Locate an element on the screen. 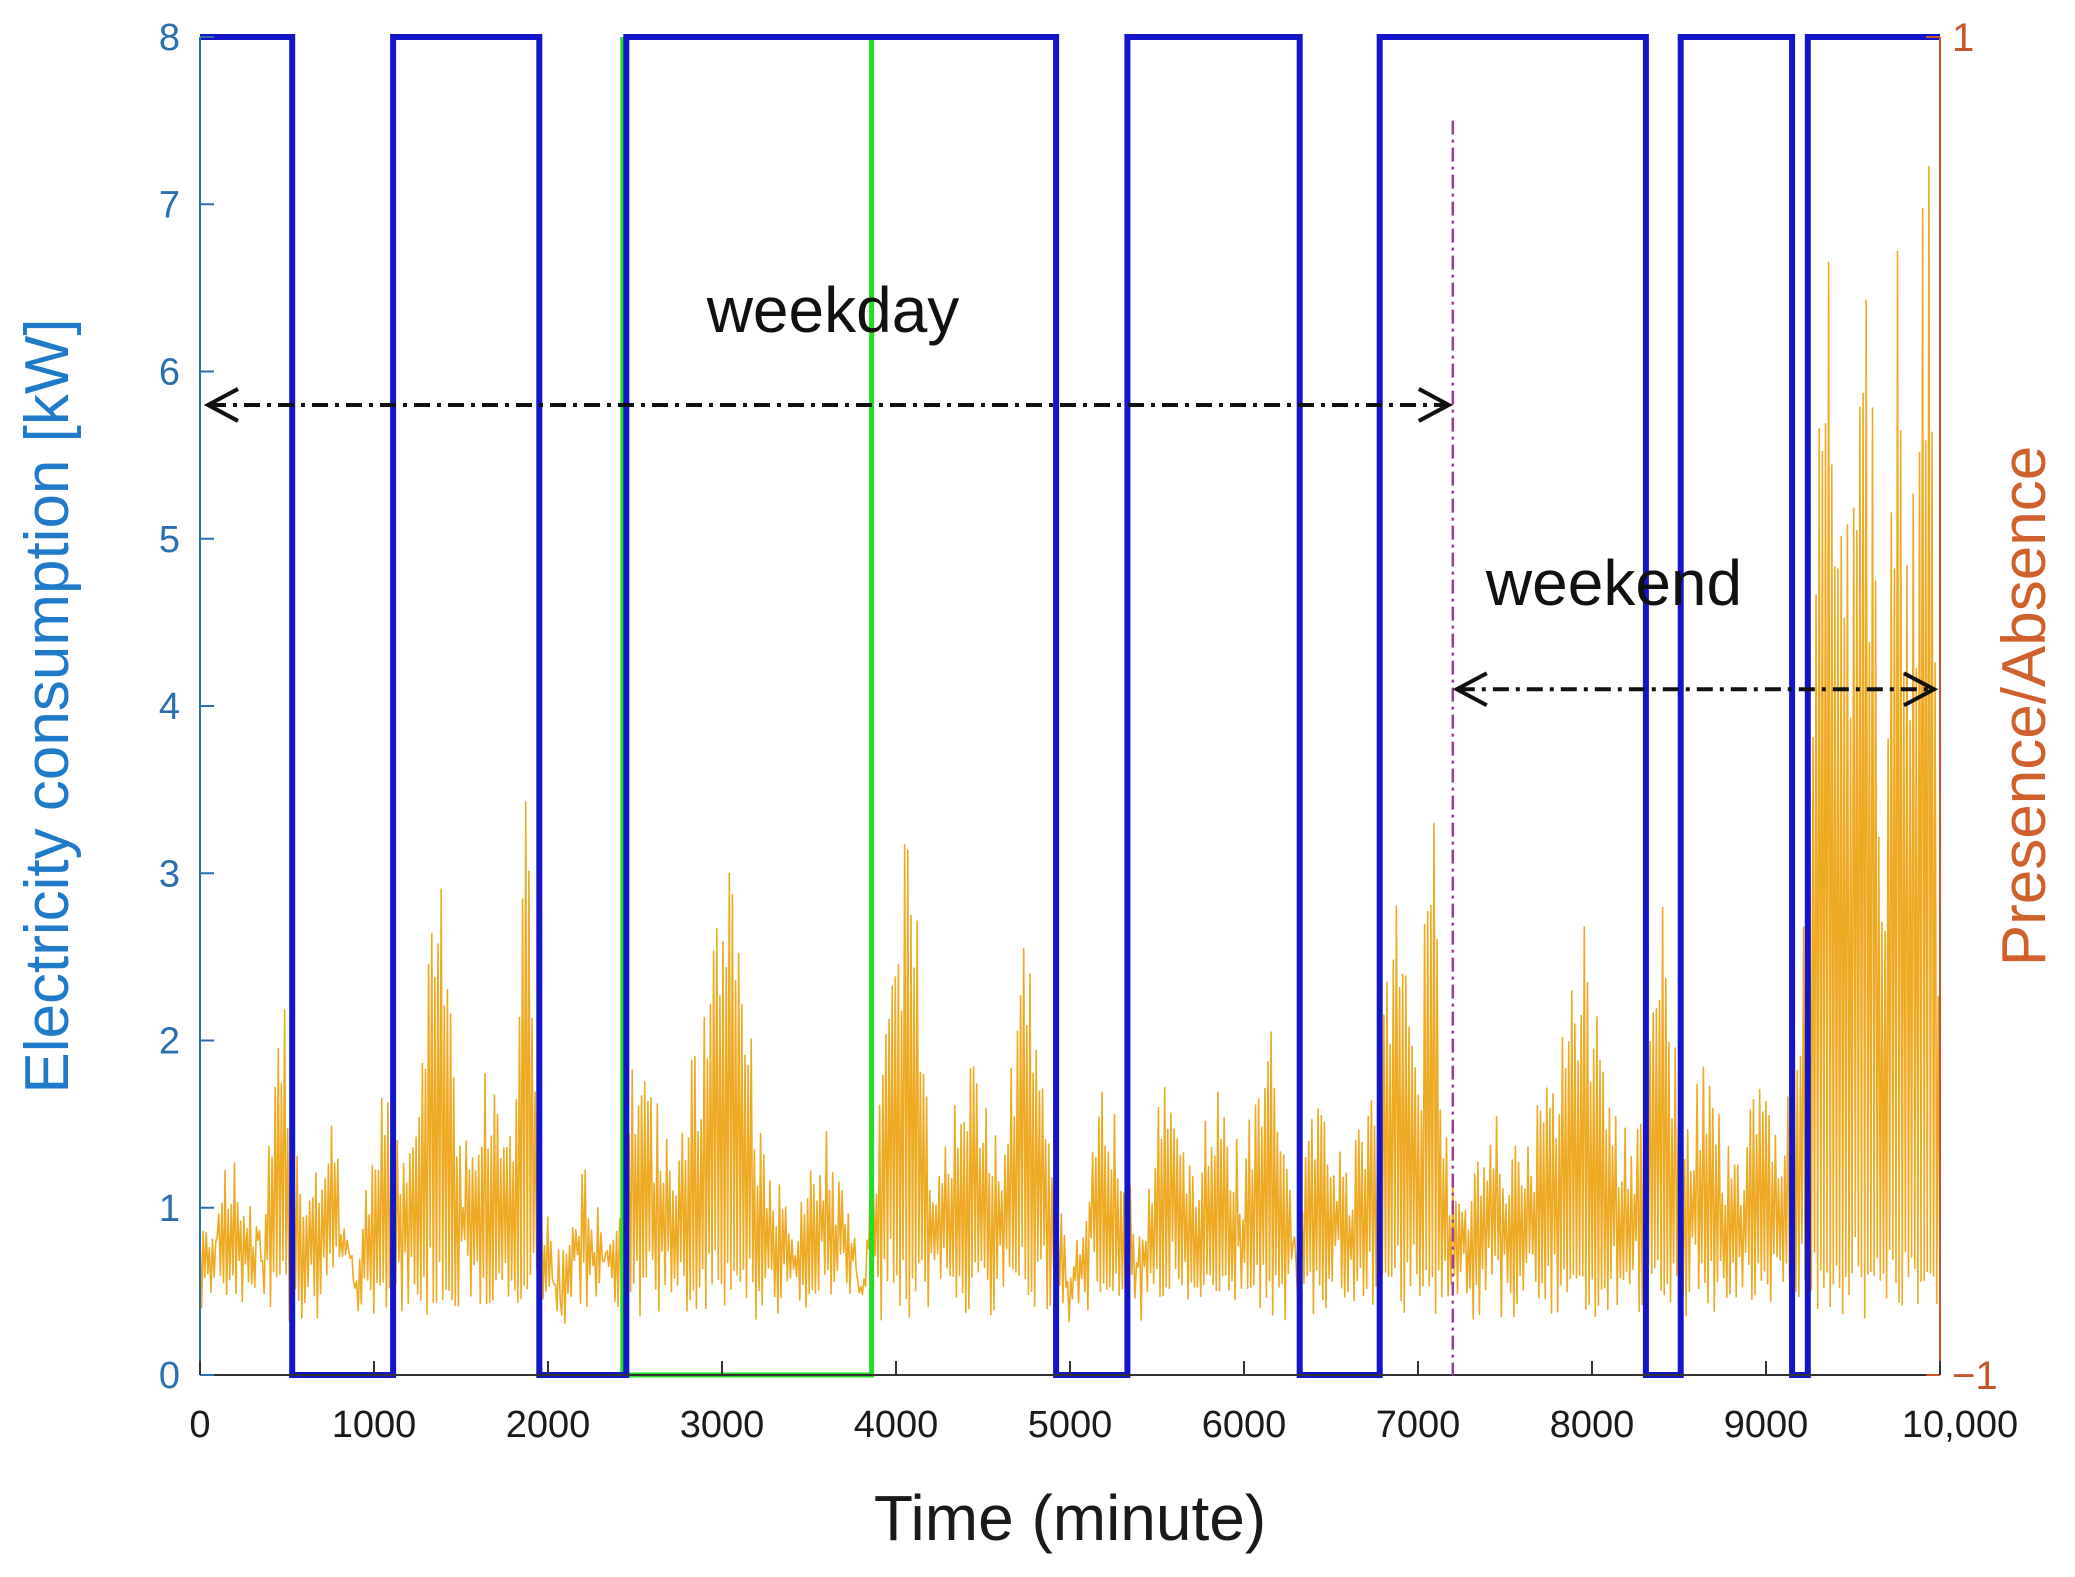 Image resolution: width=2075 pixels, height=1577 pixels. x-tick-label: 7000 is located at coordinates (1418, 1425).